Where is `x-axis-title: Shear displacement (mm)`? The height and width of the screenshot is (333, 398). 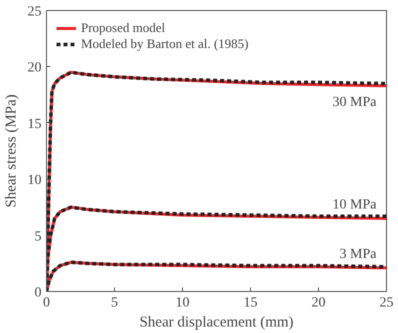
x-axis-title: Shear displacement (mm) is located at coordinates (216, 322).